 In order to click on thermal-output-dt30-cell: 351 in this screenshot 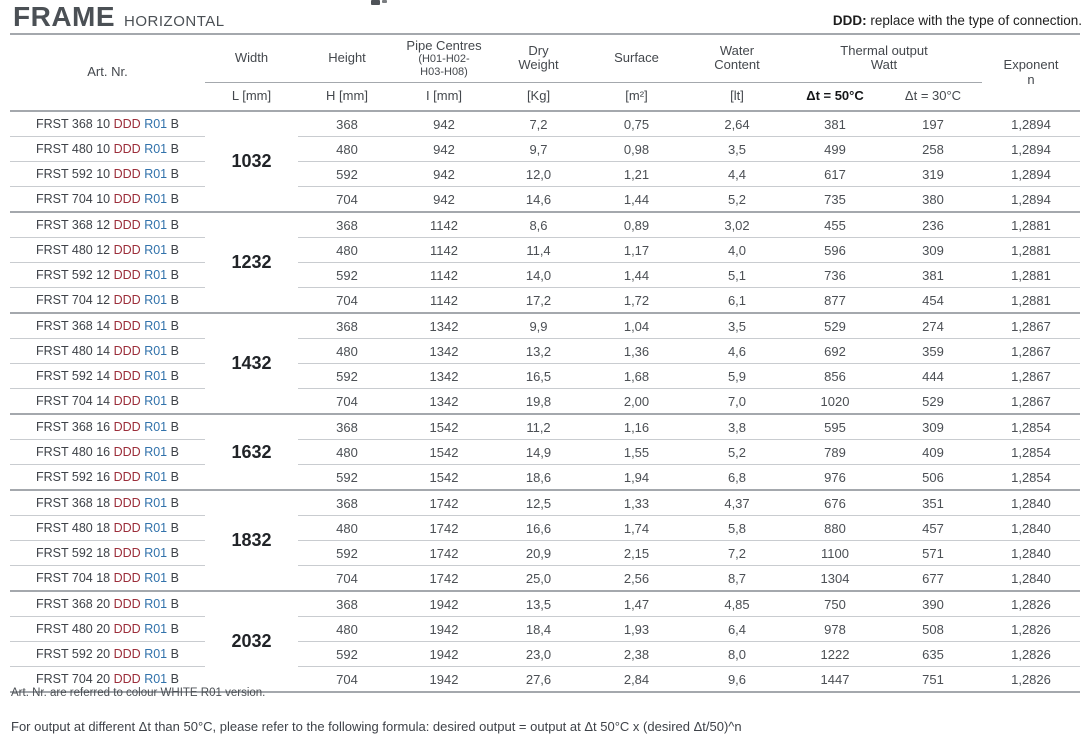, I will do `click(933, 503)`.